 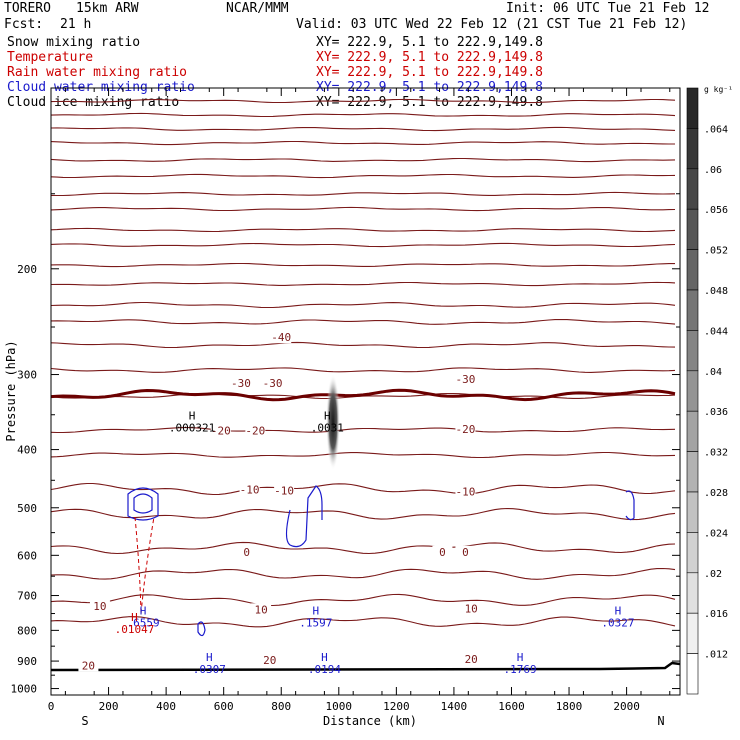 What do you see at coordinates (97, 72) in the screenshot?
I see `field-name-rain: Rain water mixing ratio` at bounding box center [97, 72].